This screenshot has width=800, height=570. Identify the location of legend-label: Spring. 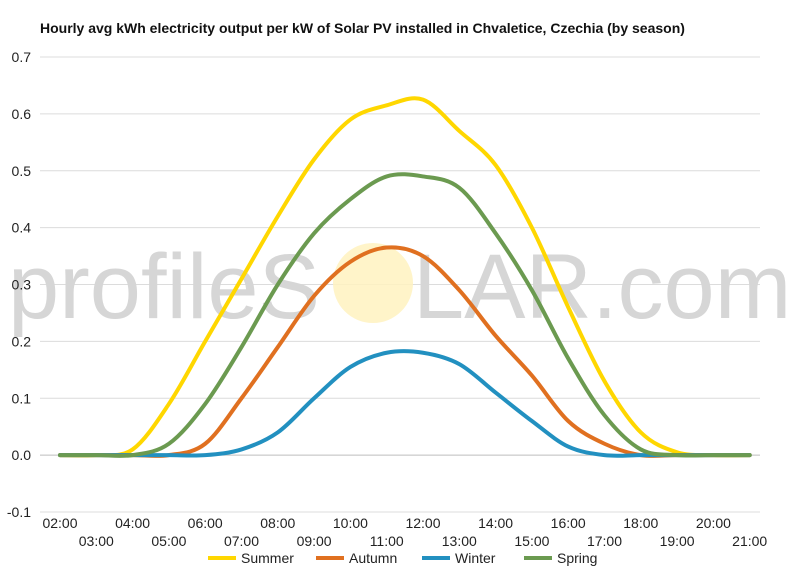
(577, 558).